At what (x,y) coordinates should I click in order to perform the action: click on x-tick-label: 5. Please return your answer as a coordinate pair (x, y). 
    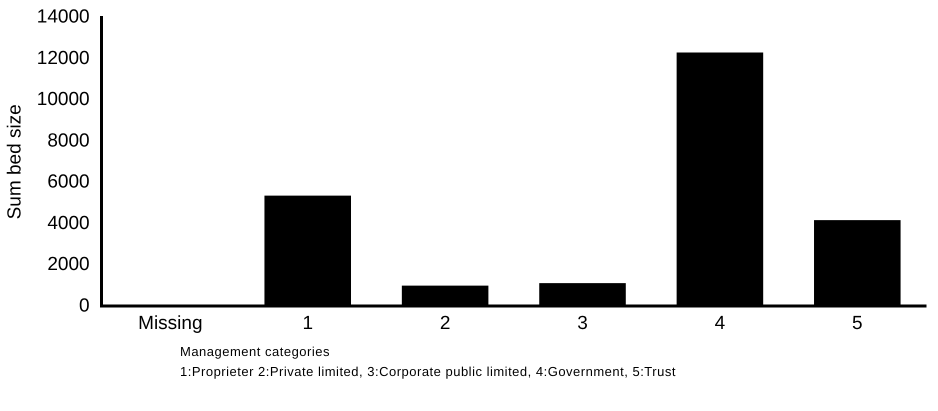
    Looking at the image, I should click on (857, 323).